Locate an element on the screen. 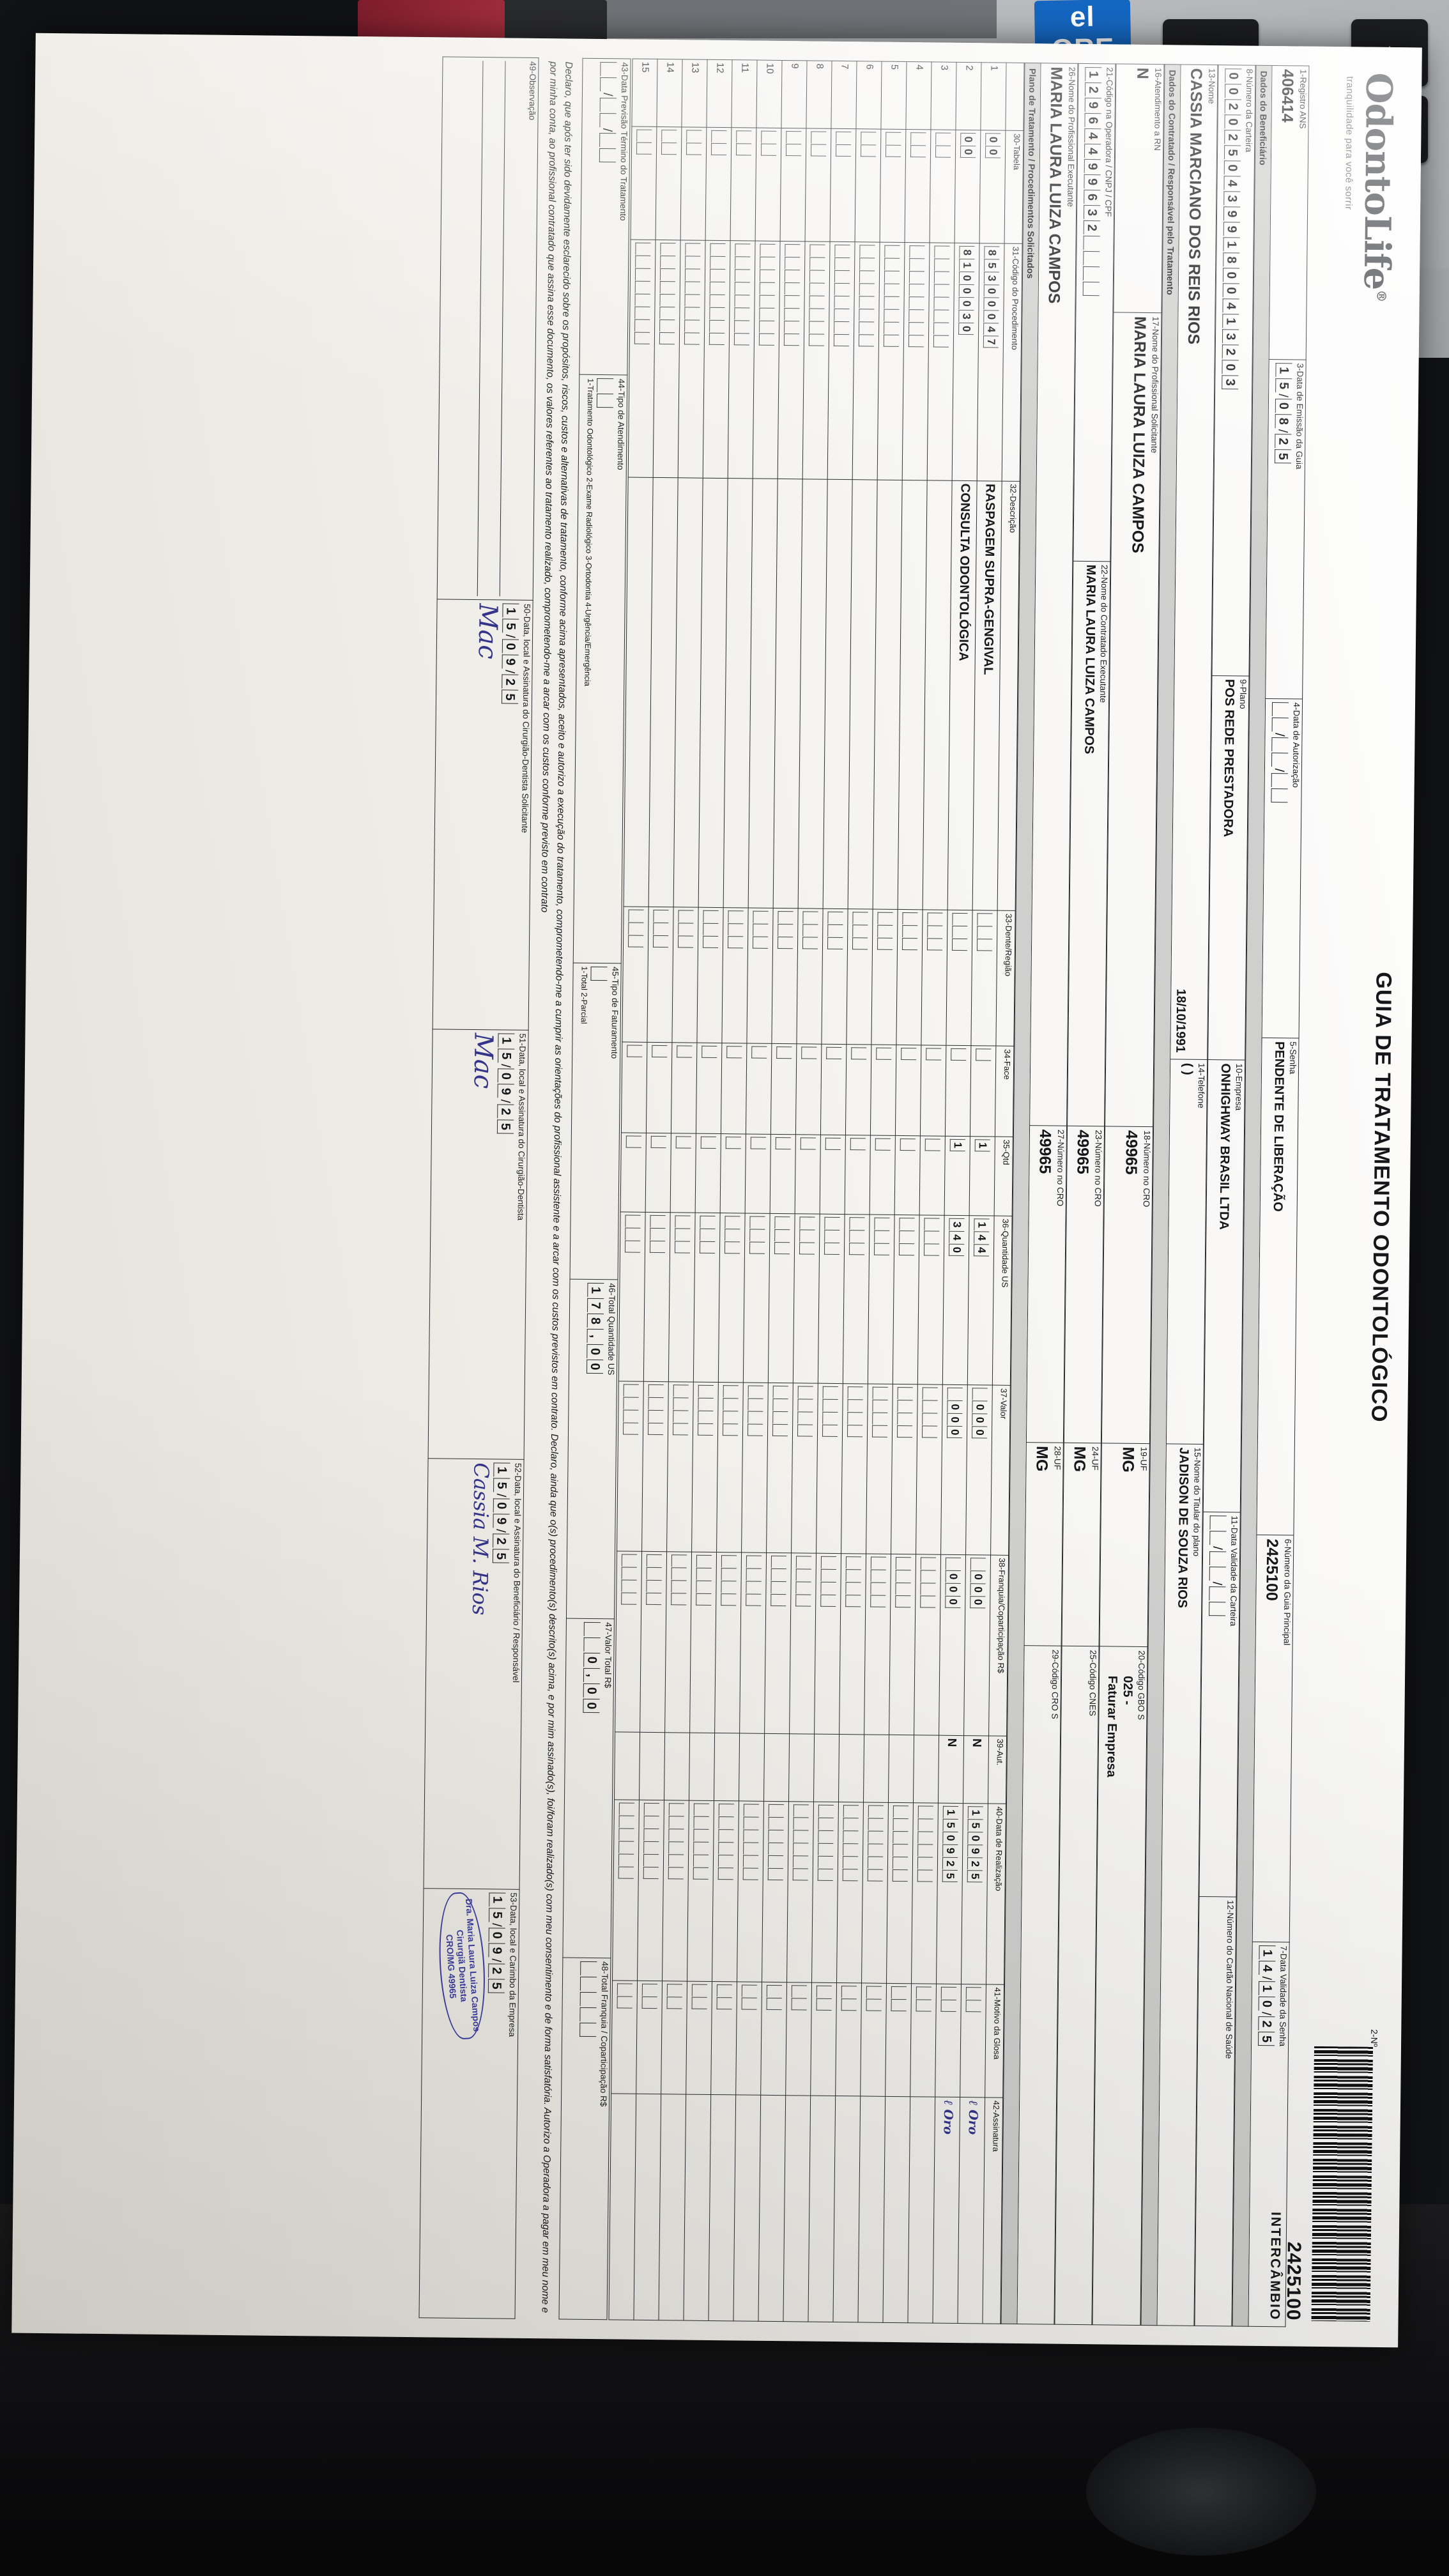 The image size is (1449, 2576). cell-assinatura: ℓ Oro is located at coordinates (946, 2210).